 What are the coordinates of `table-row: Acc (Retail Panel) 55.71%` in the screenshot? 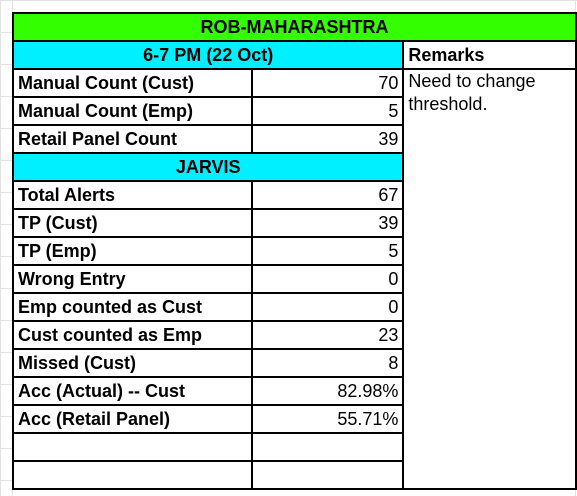 It's located at (294, 419).